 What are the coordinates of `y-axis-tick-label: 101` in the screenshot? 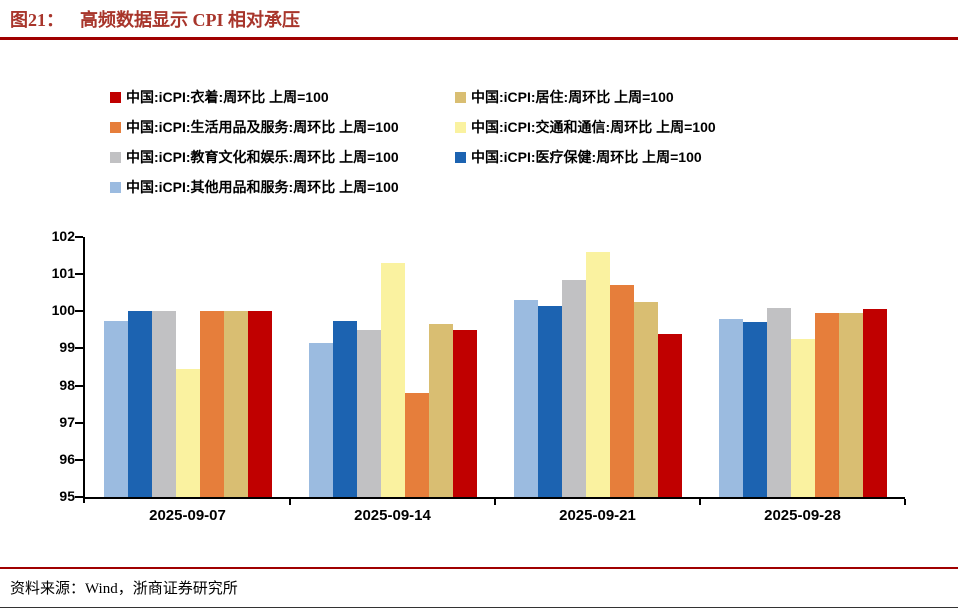 It's located at (63, 273).